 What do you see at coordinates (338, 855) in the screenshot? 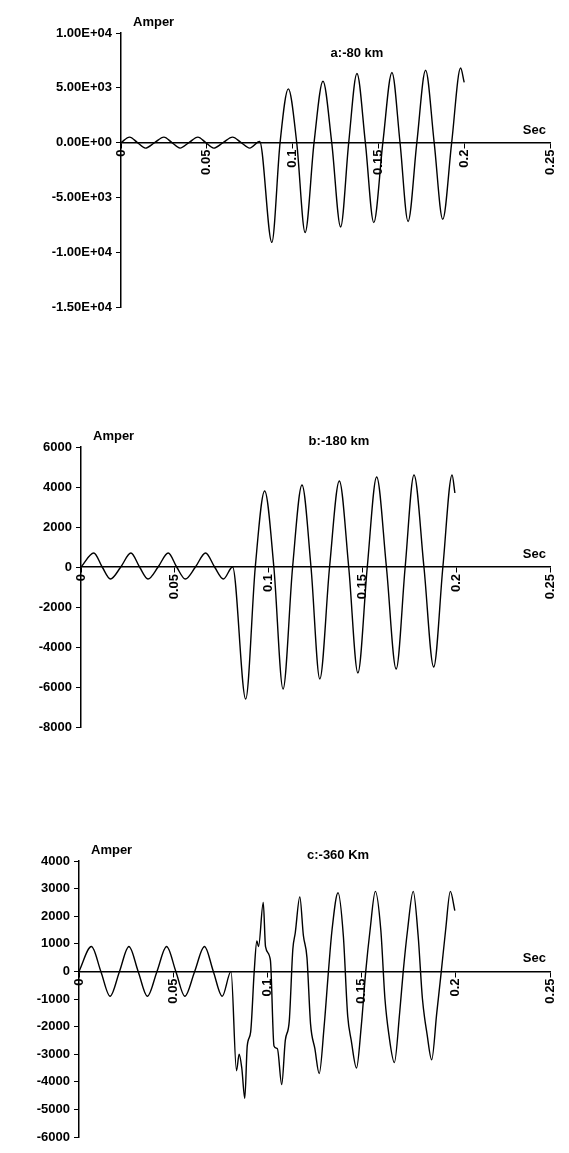
I see `chart-title: c:-360 Km` at bounding box center [338, 855].